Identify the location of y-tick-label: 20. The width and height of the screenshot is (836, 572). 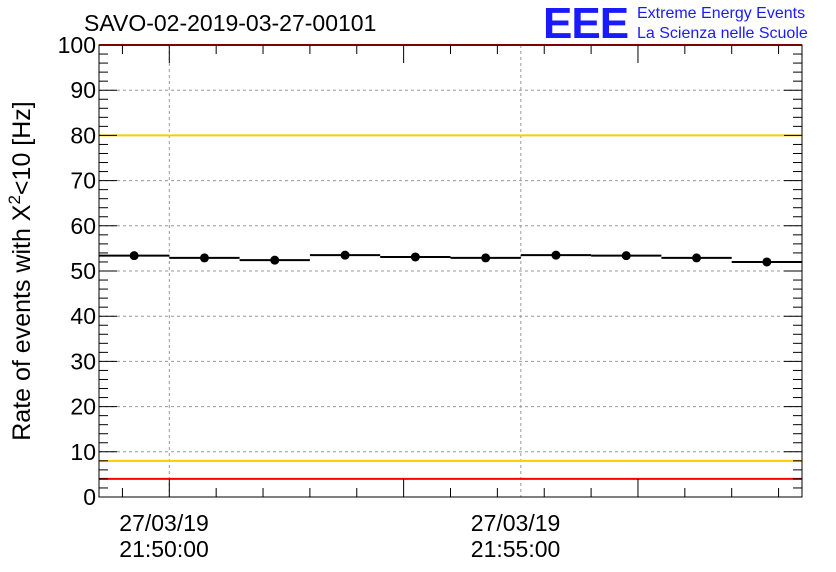
(83, 407).